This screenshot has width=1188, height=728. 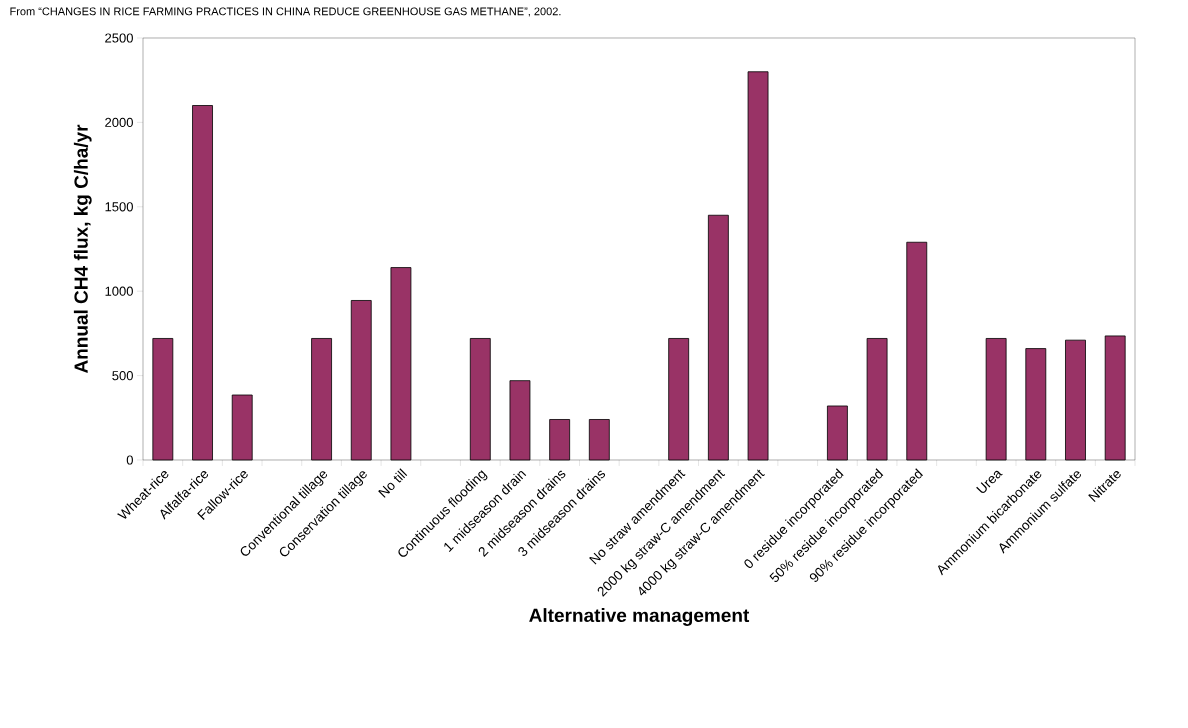 What do you see at coordinates (119, 122) in the screenshot?
I see `y-tick-label: 2000` at bounding box center [119, 122].